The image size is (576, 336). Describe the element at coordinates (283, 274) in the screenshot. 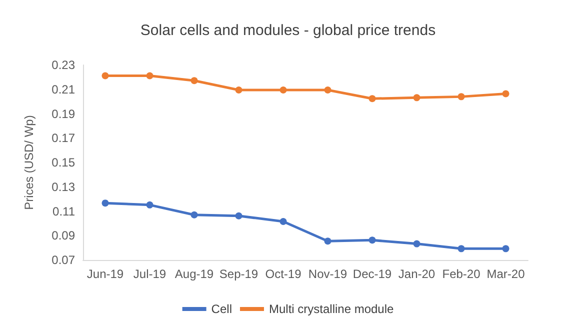

I see `x-tick-label: Oct-19` at that location.